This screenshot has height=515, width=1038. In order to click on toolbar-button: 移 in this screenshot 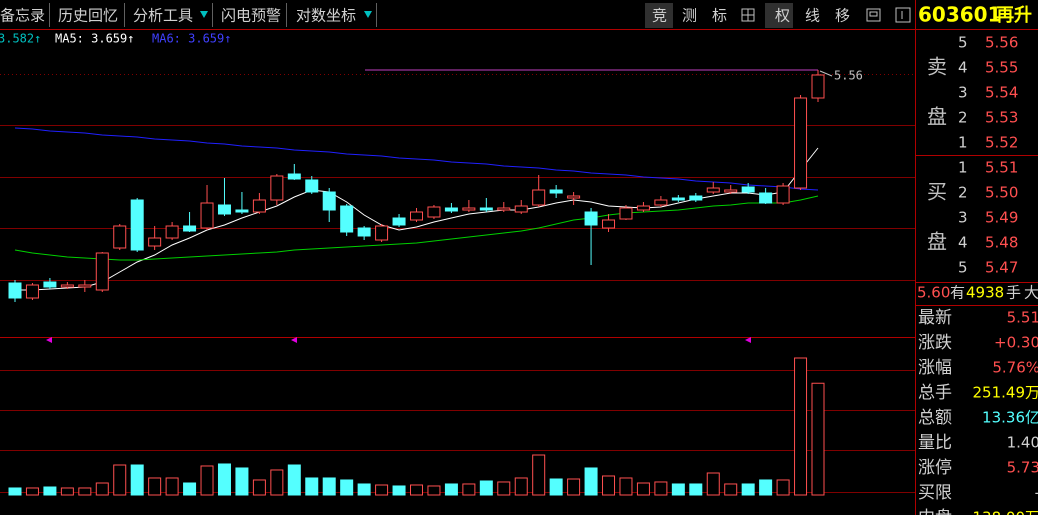, I will do `click(842, 16)`.